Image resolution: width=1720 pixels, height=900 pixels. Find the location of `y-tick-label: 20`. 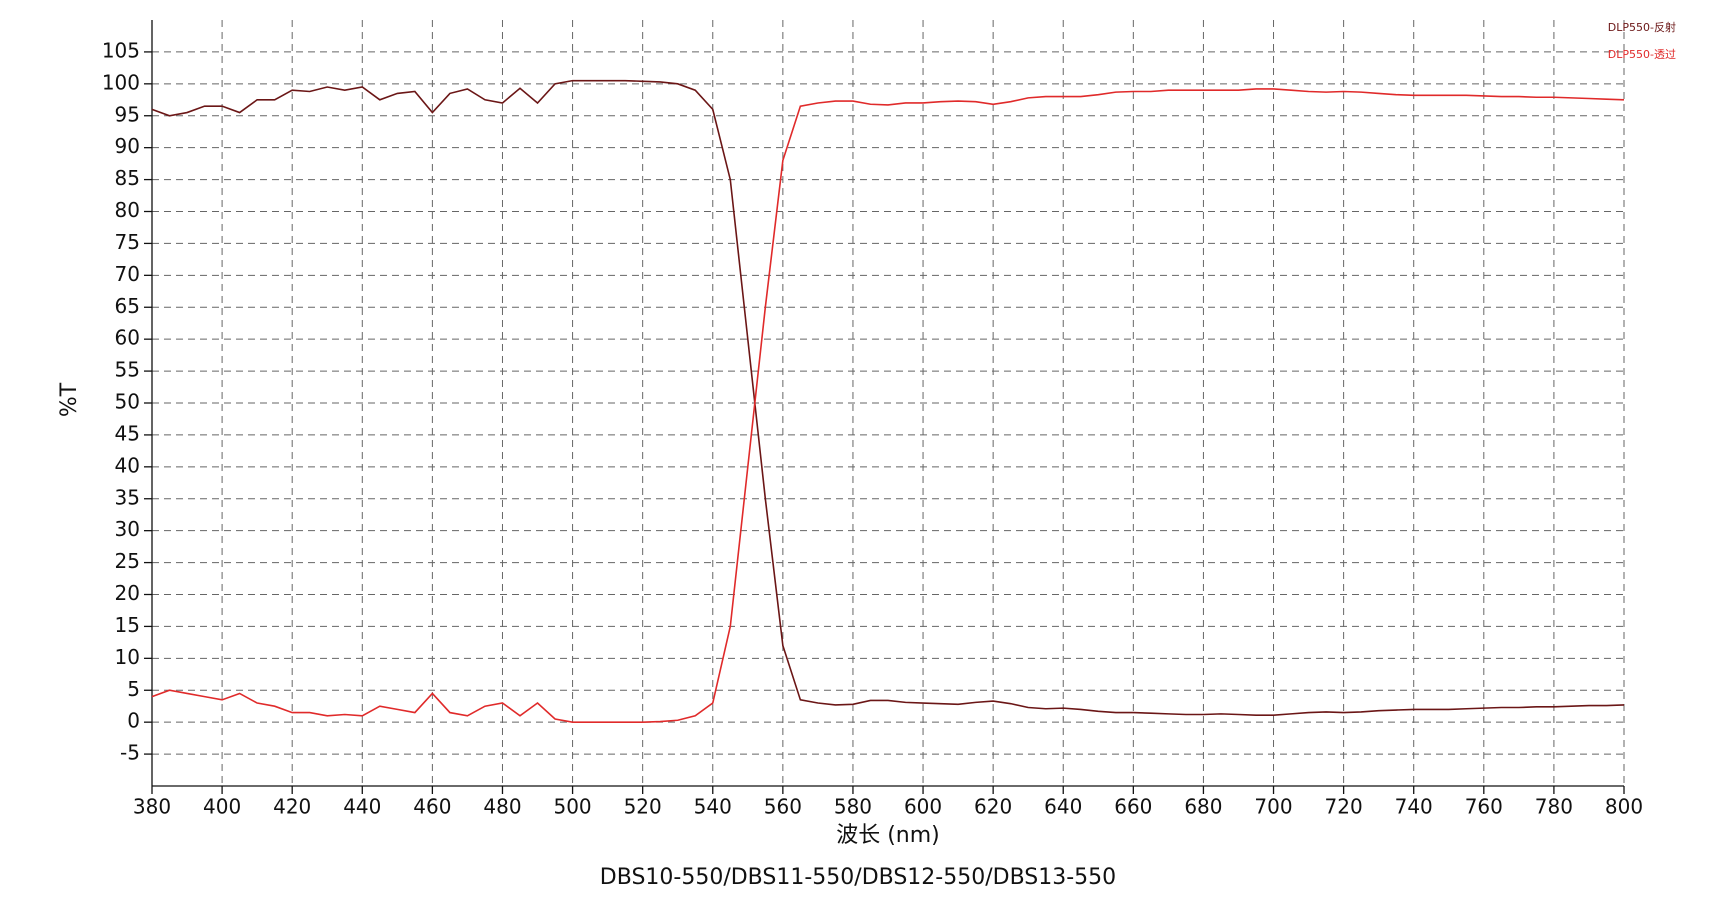

y-tick-label: 20 is located at coordinates (127, 593).